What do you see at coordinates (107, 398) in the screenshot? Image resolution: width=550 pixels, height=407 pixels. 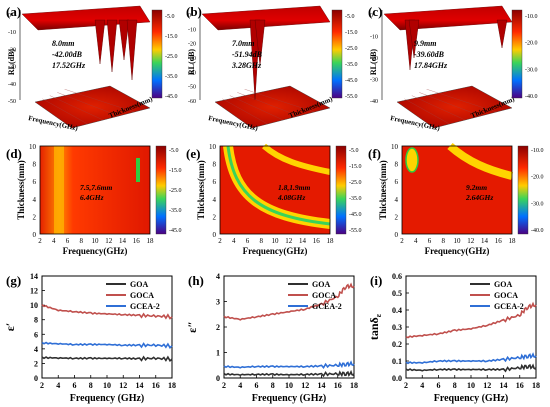 I see `x-axis-label: Frequency (GHz)` at bounding box center [107, 398].